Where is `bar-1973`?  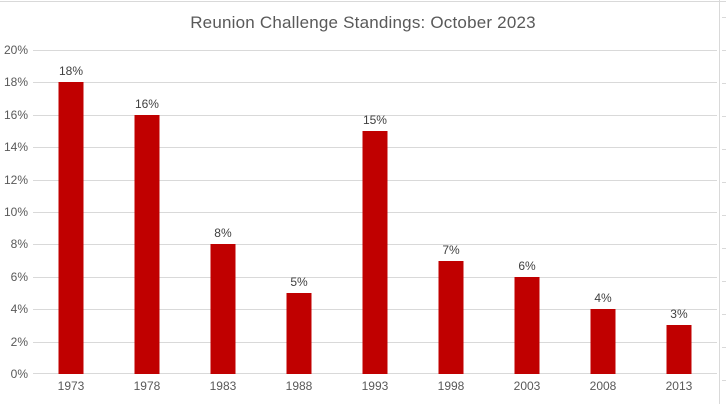 bar-1973 is located at coordinates (71, 228).